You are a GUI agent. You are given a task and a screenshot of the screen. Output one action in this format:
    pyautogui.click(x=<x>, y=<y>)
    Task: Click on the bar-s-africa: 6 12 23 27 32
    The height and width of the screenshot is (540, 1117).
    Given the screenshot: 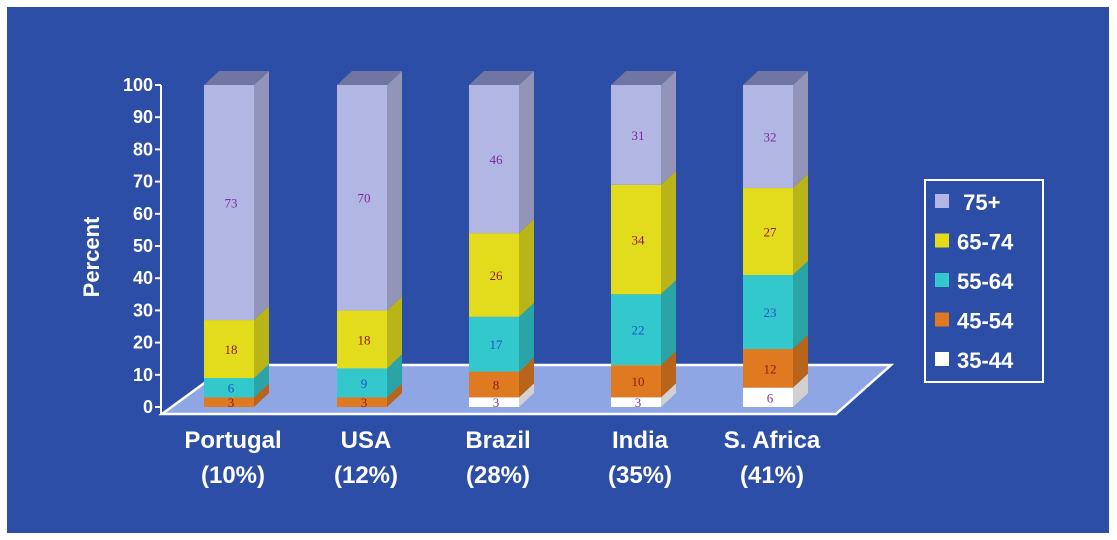 What is the action you would take?
    pyautogui.click(x=775, y=239)
    